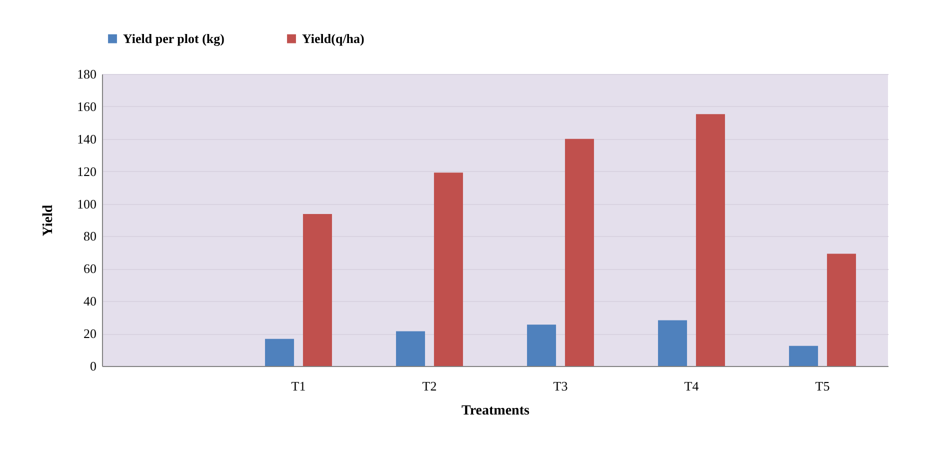  I want to click on y-tick-label: 180, so click(86, 74).